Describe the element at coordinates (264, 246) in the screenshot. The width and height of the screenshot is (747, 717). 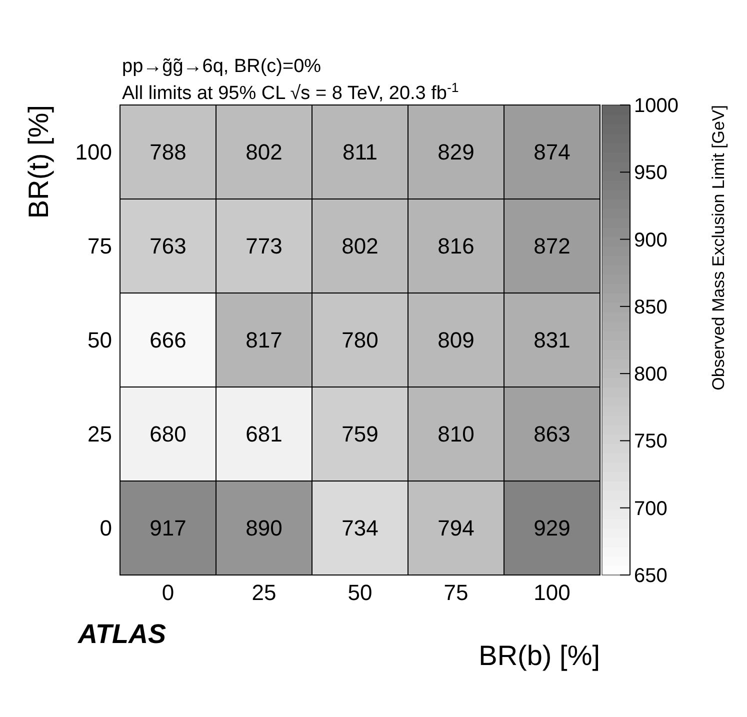
I see `data-label: 773` at that location.